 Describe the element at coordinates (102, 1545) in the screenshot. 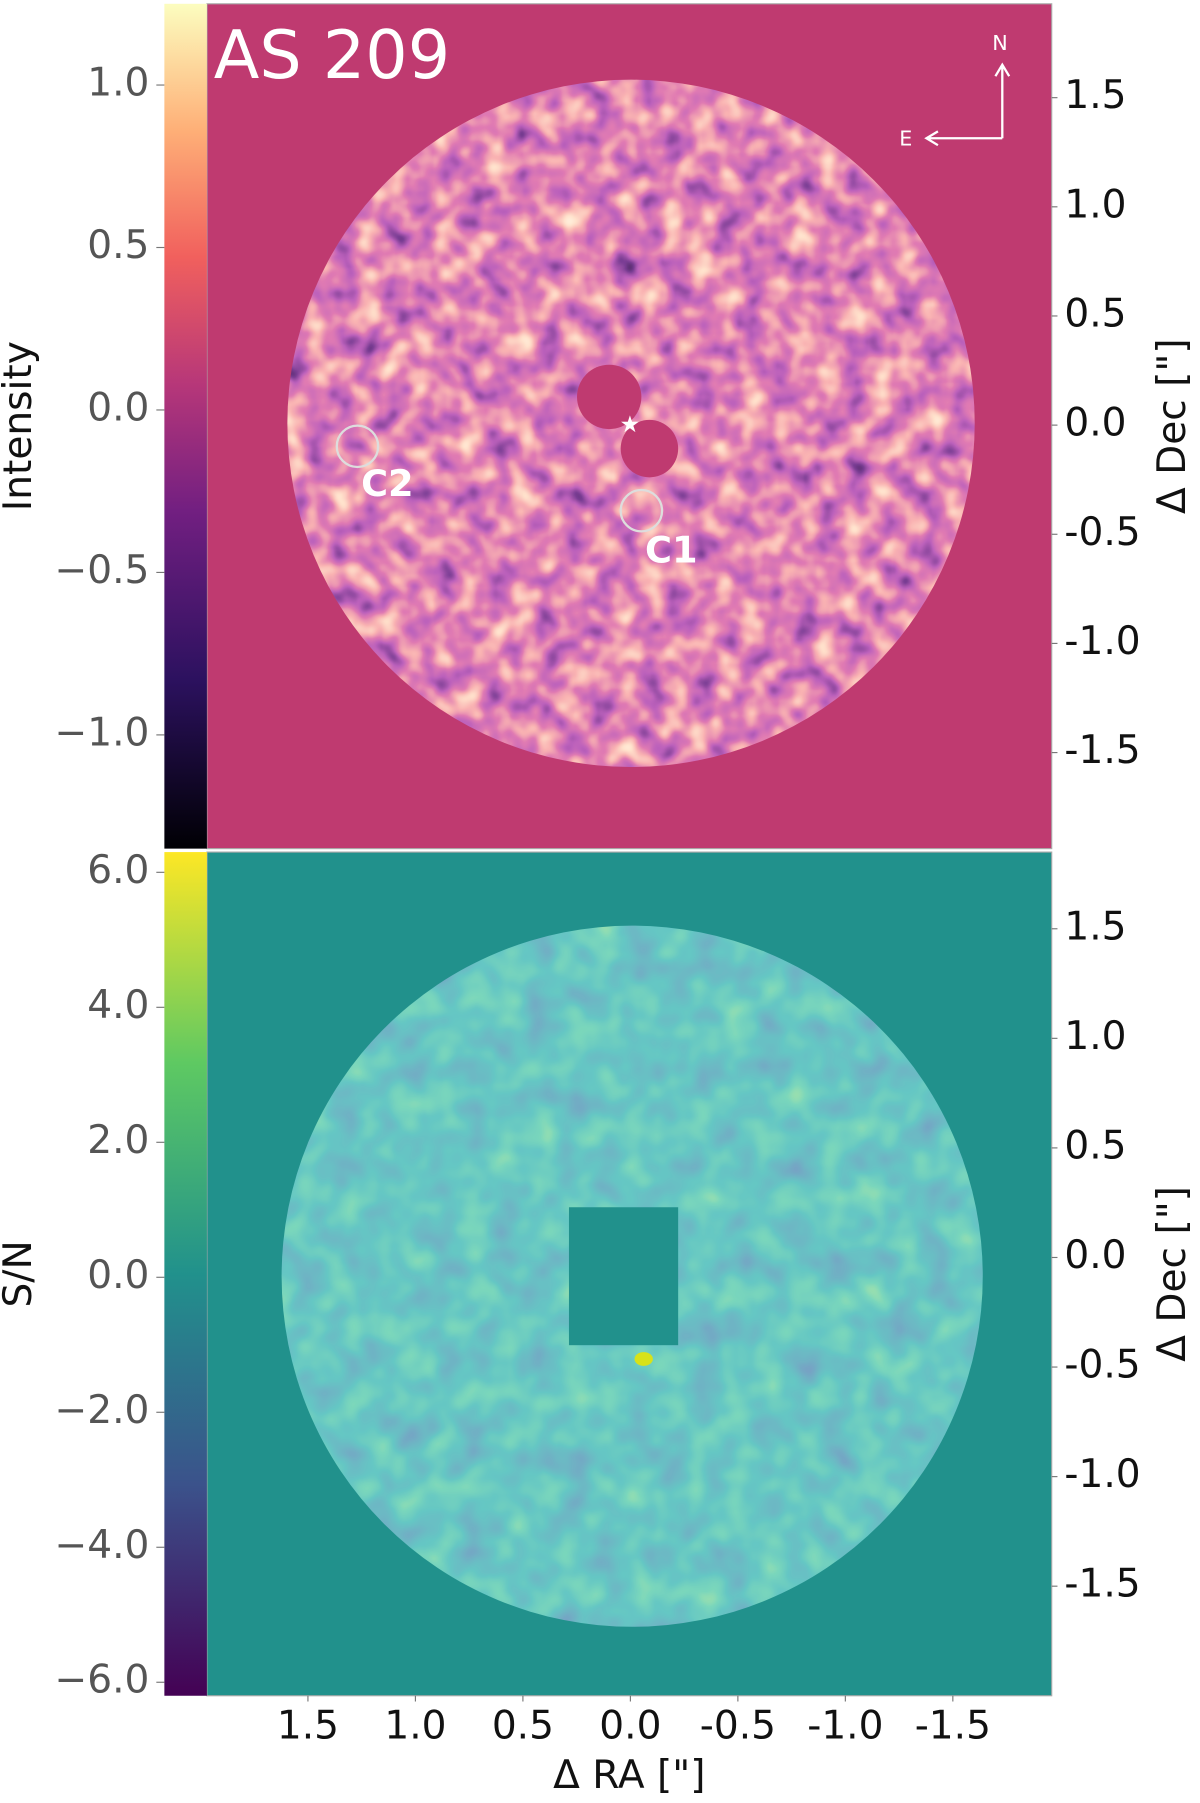

I see `colorbar-tick-label: −4.0` at that location.